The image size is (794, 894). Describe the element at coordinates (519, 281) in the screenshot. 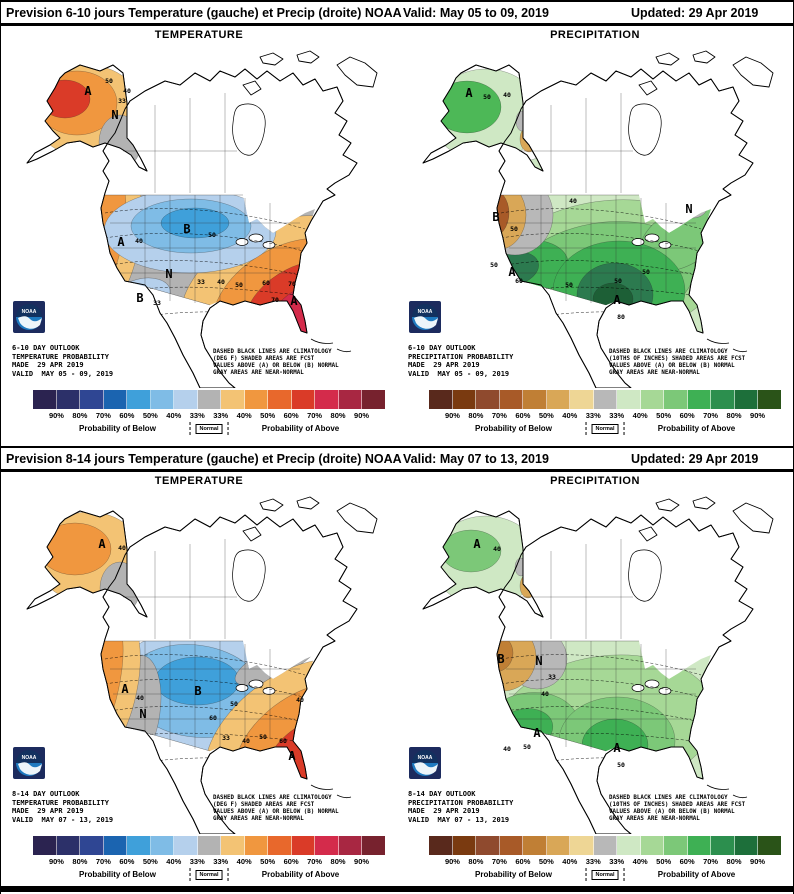

I see `map-contour-value: 60` at that location.